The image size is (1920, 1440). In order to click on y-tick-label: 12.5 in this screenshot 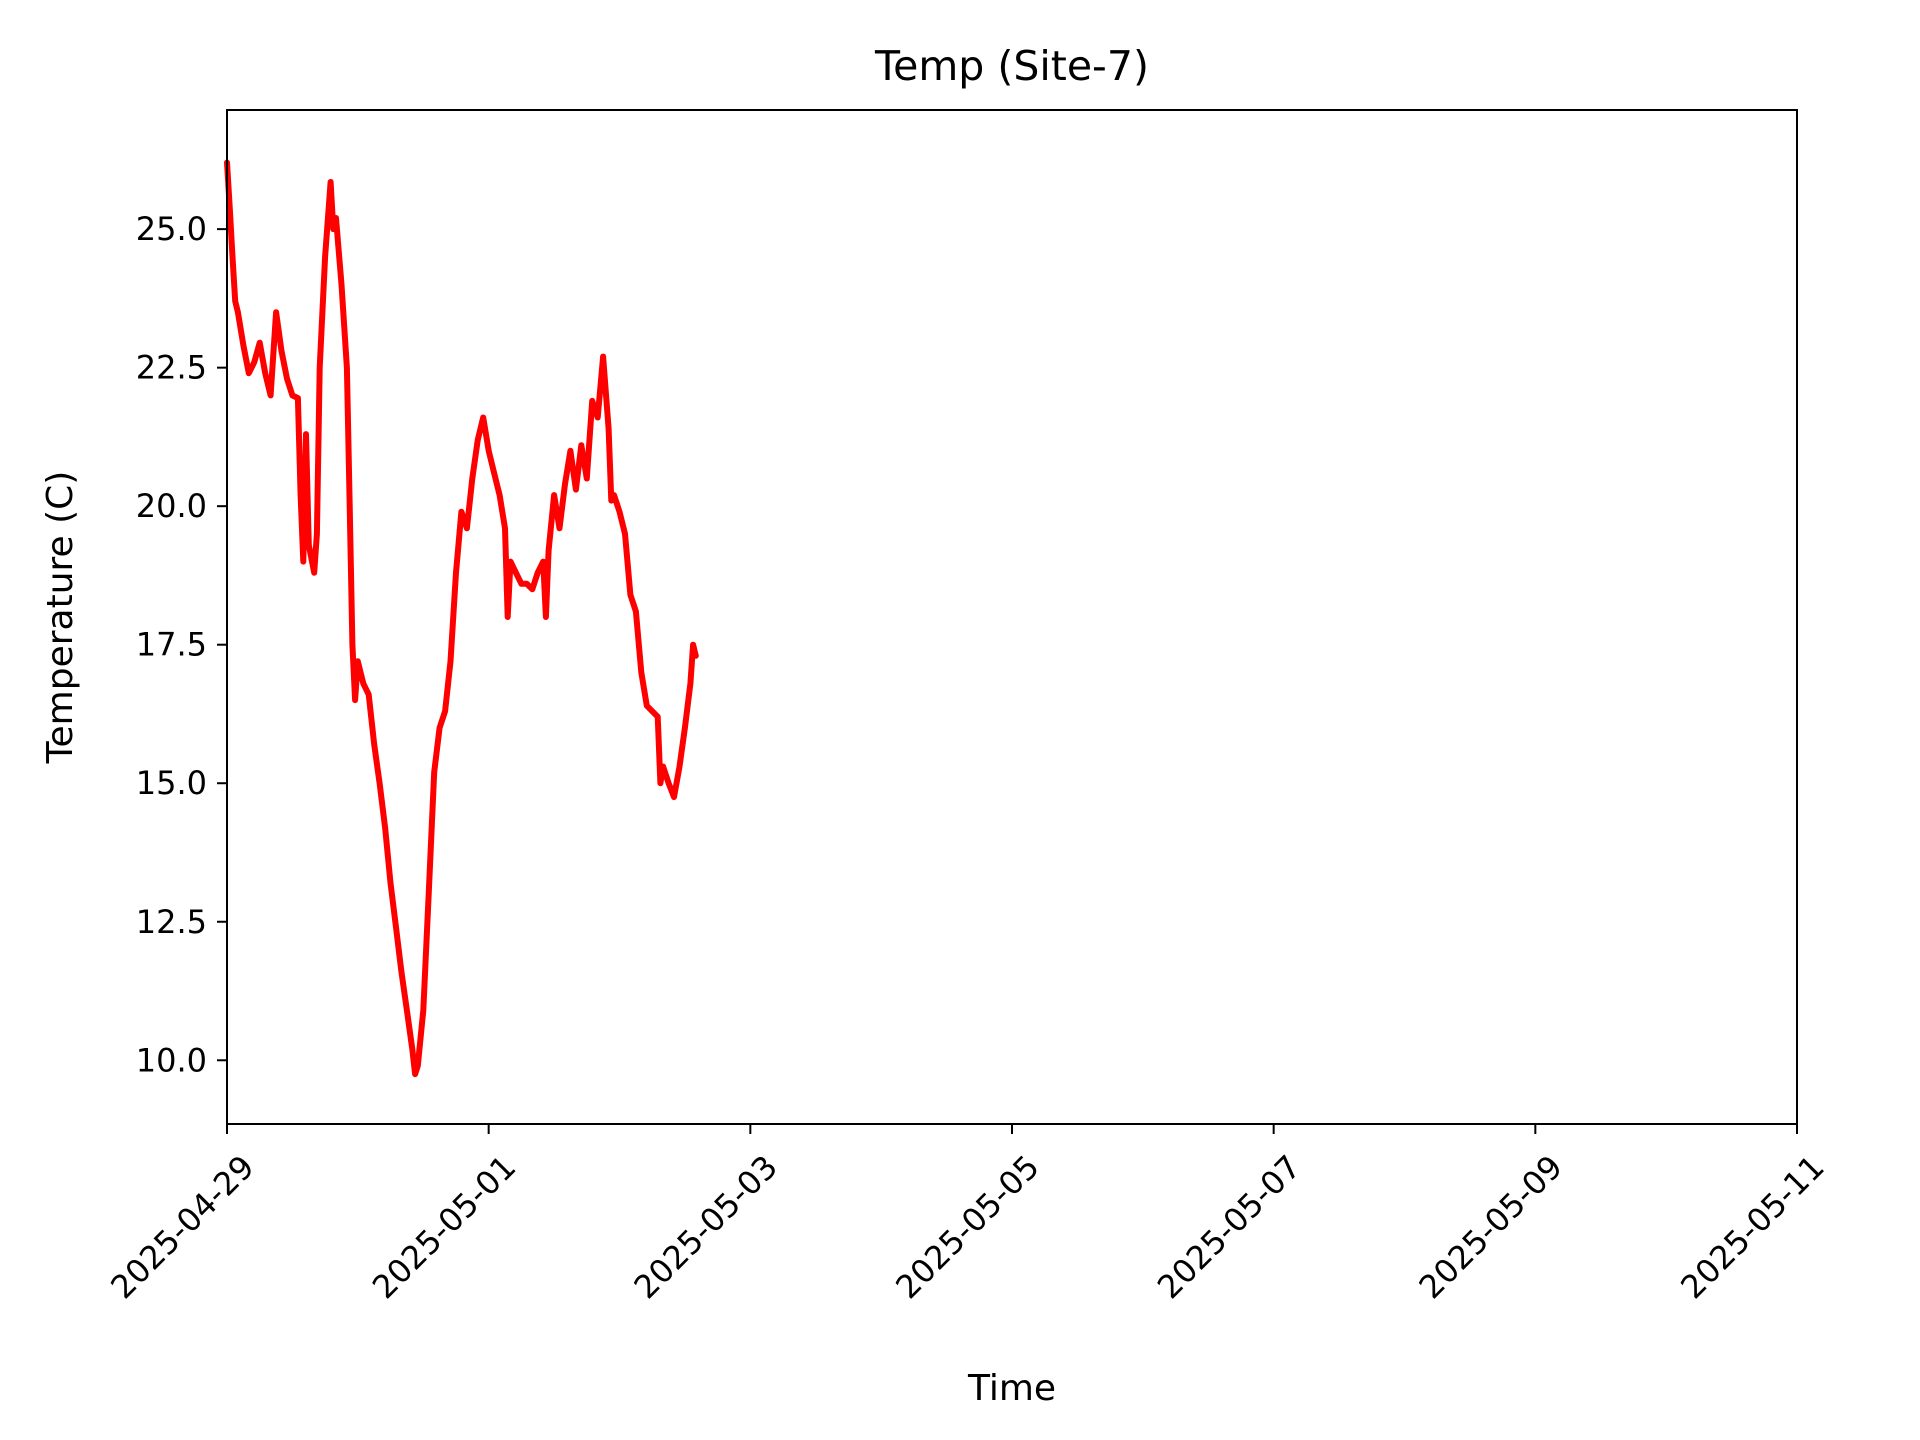, I will do `click(171, 922)`.